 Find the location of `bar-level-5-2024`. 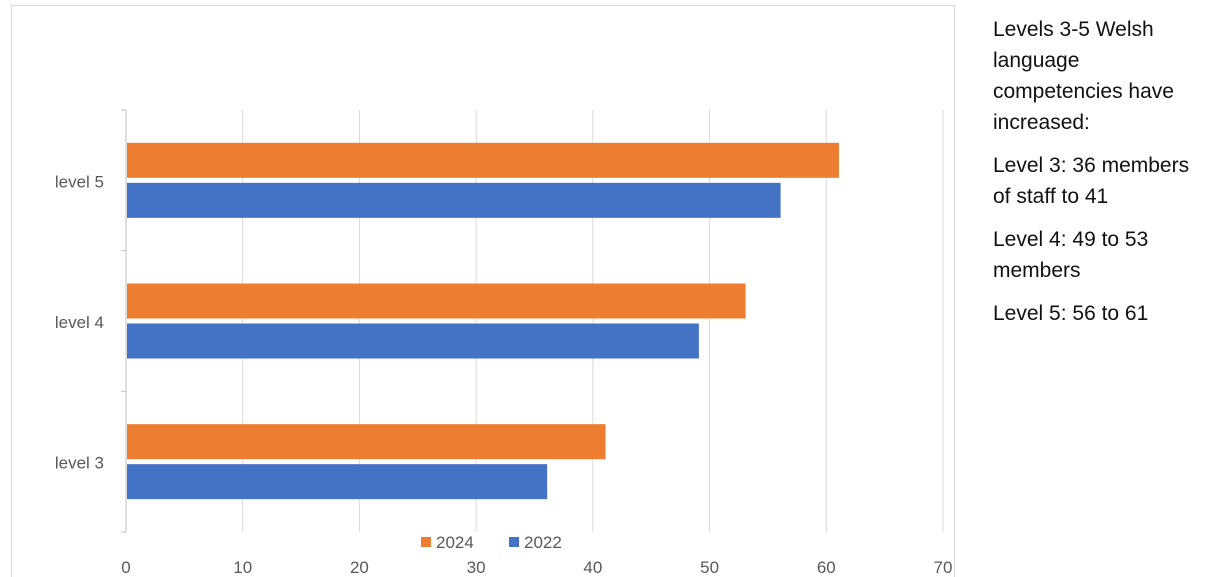

bar-level-5-2024 is located at coordinates (483, 160).